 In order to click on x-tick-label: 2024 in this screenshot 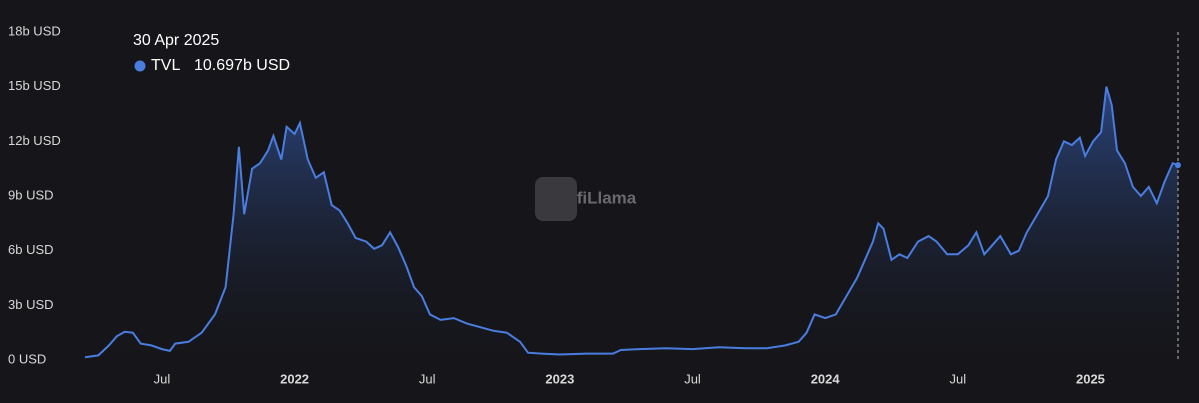, I will do `click(826, 378)`.